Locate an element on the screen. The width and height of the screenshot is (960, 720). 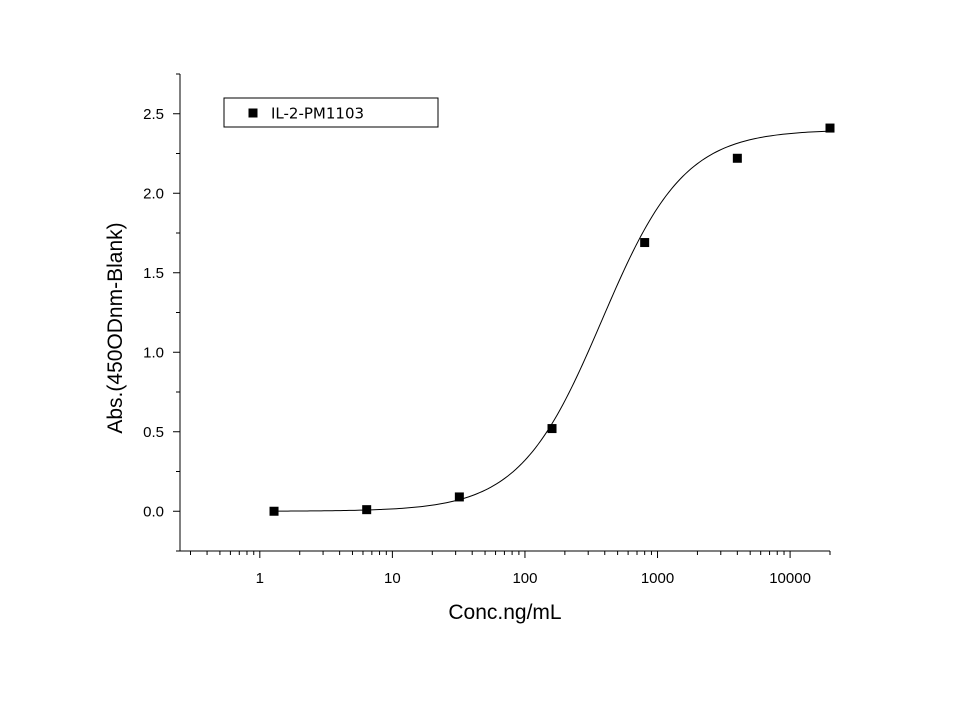
legend-box is located at coordinates (331, 112).